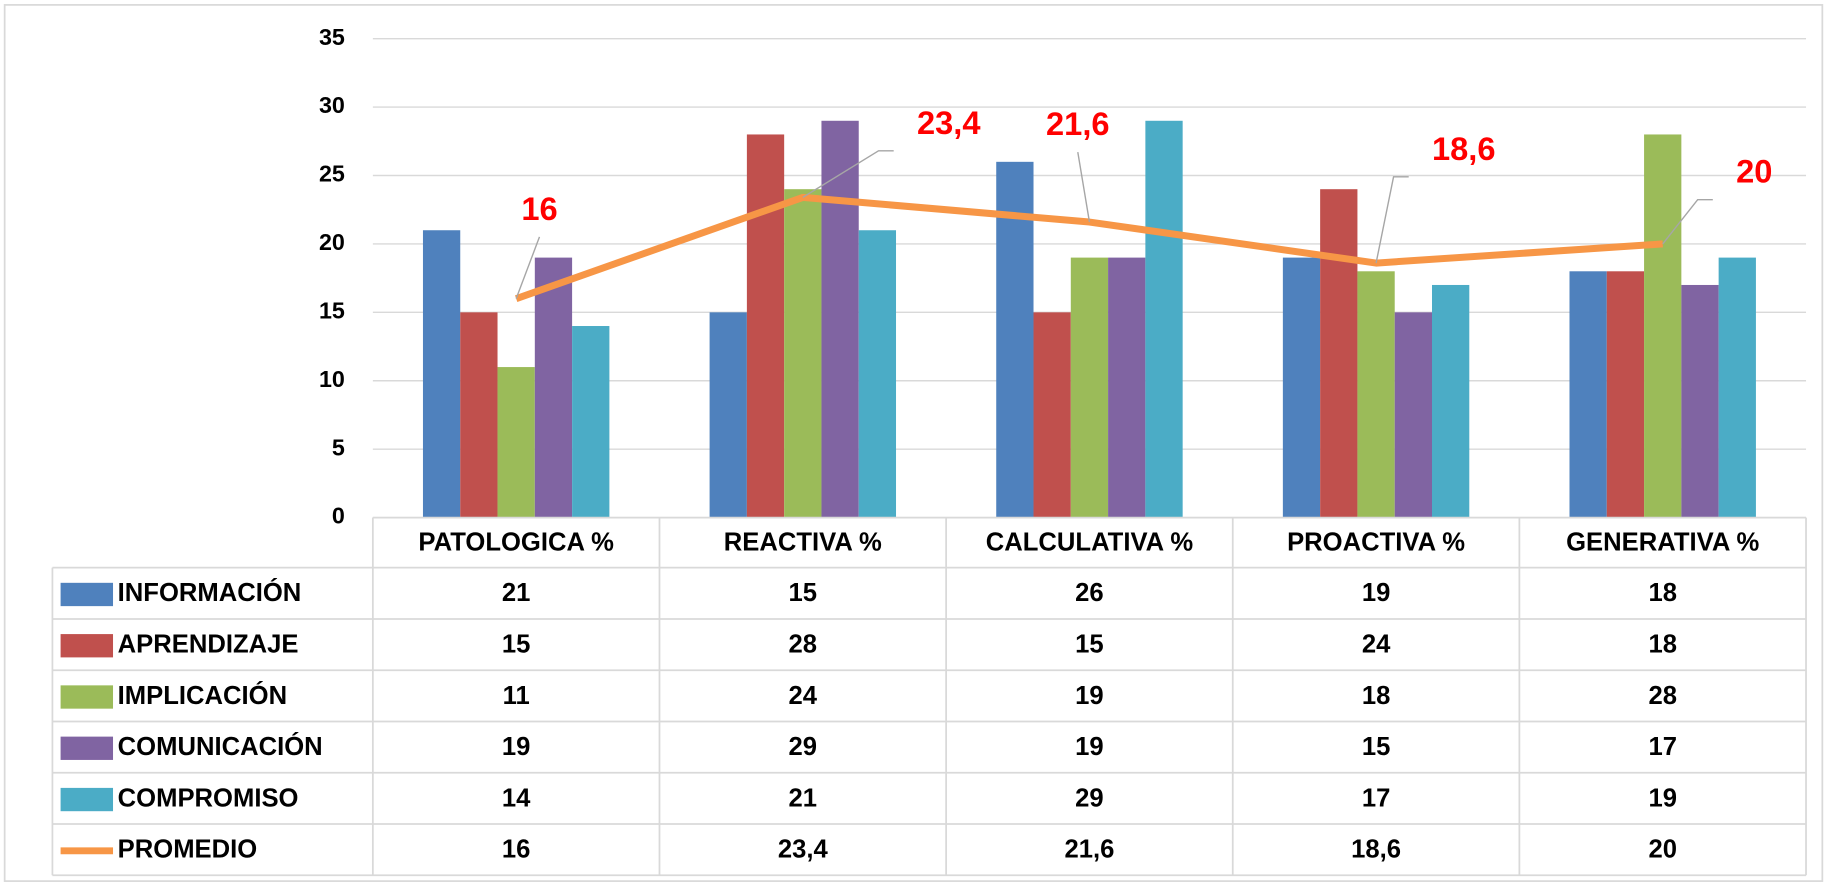  I want to click on legend-label: COMUNICACIÓN, so click(220, 746).